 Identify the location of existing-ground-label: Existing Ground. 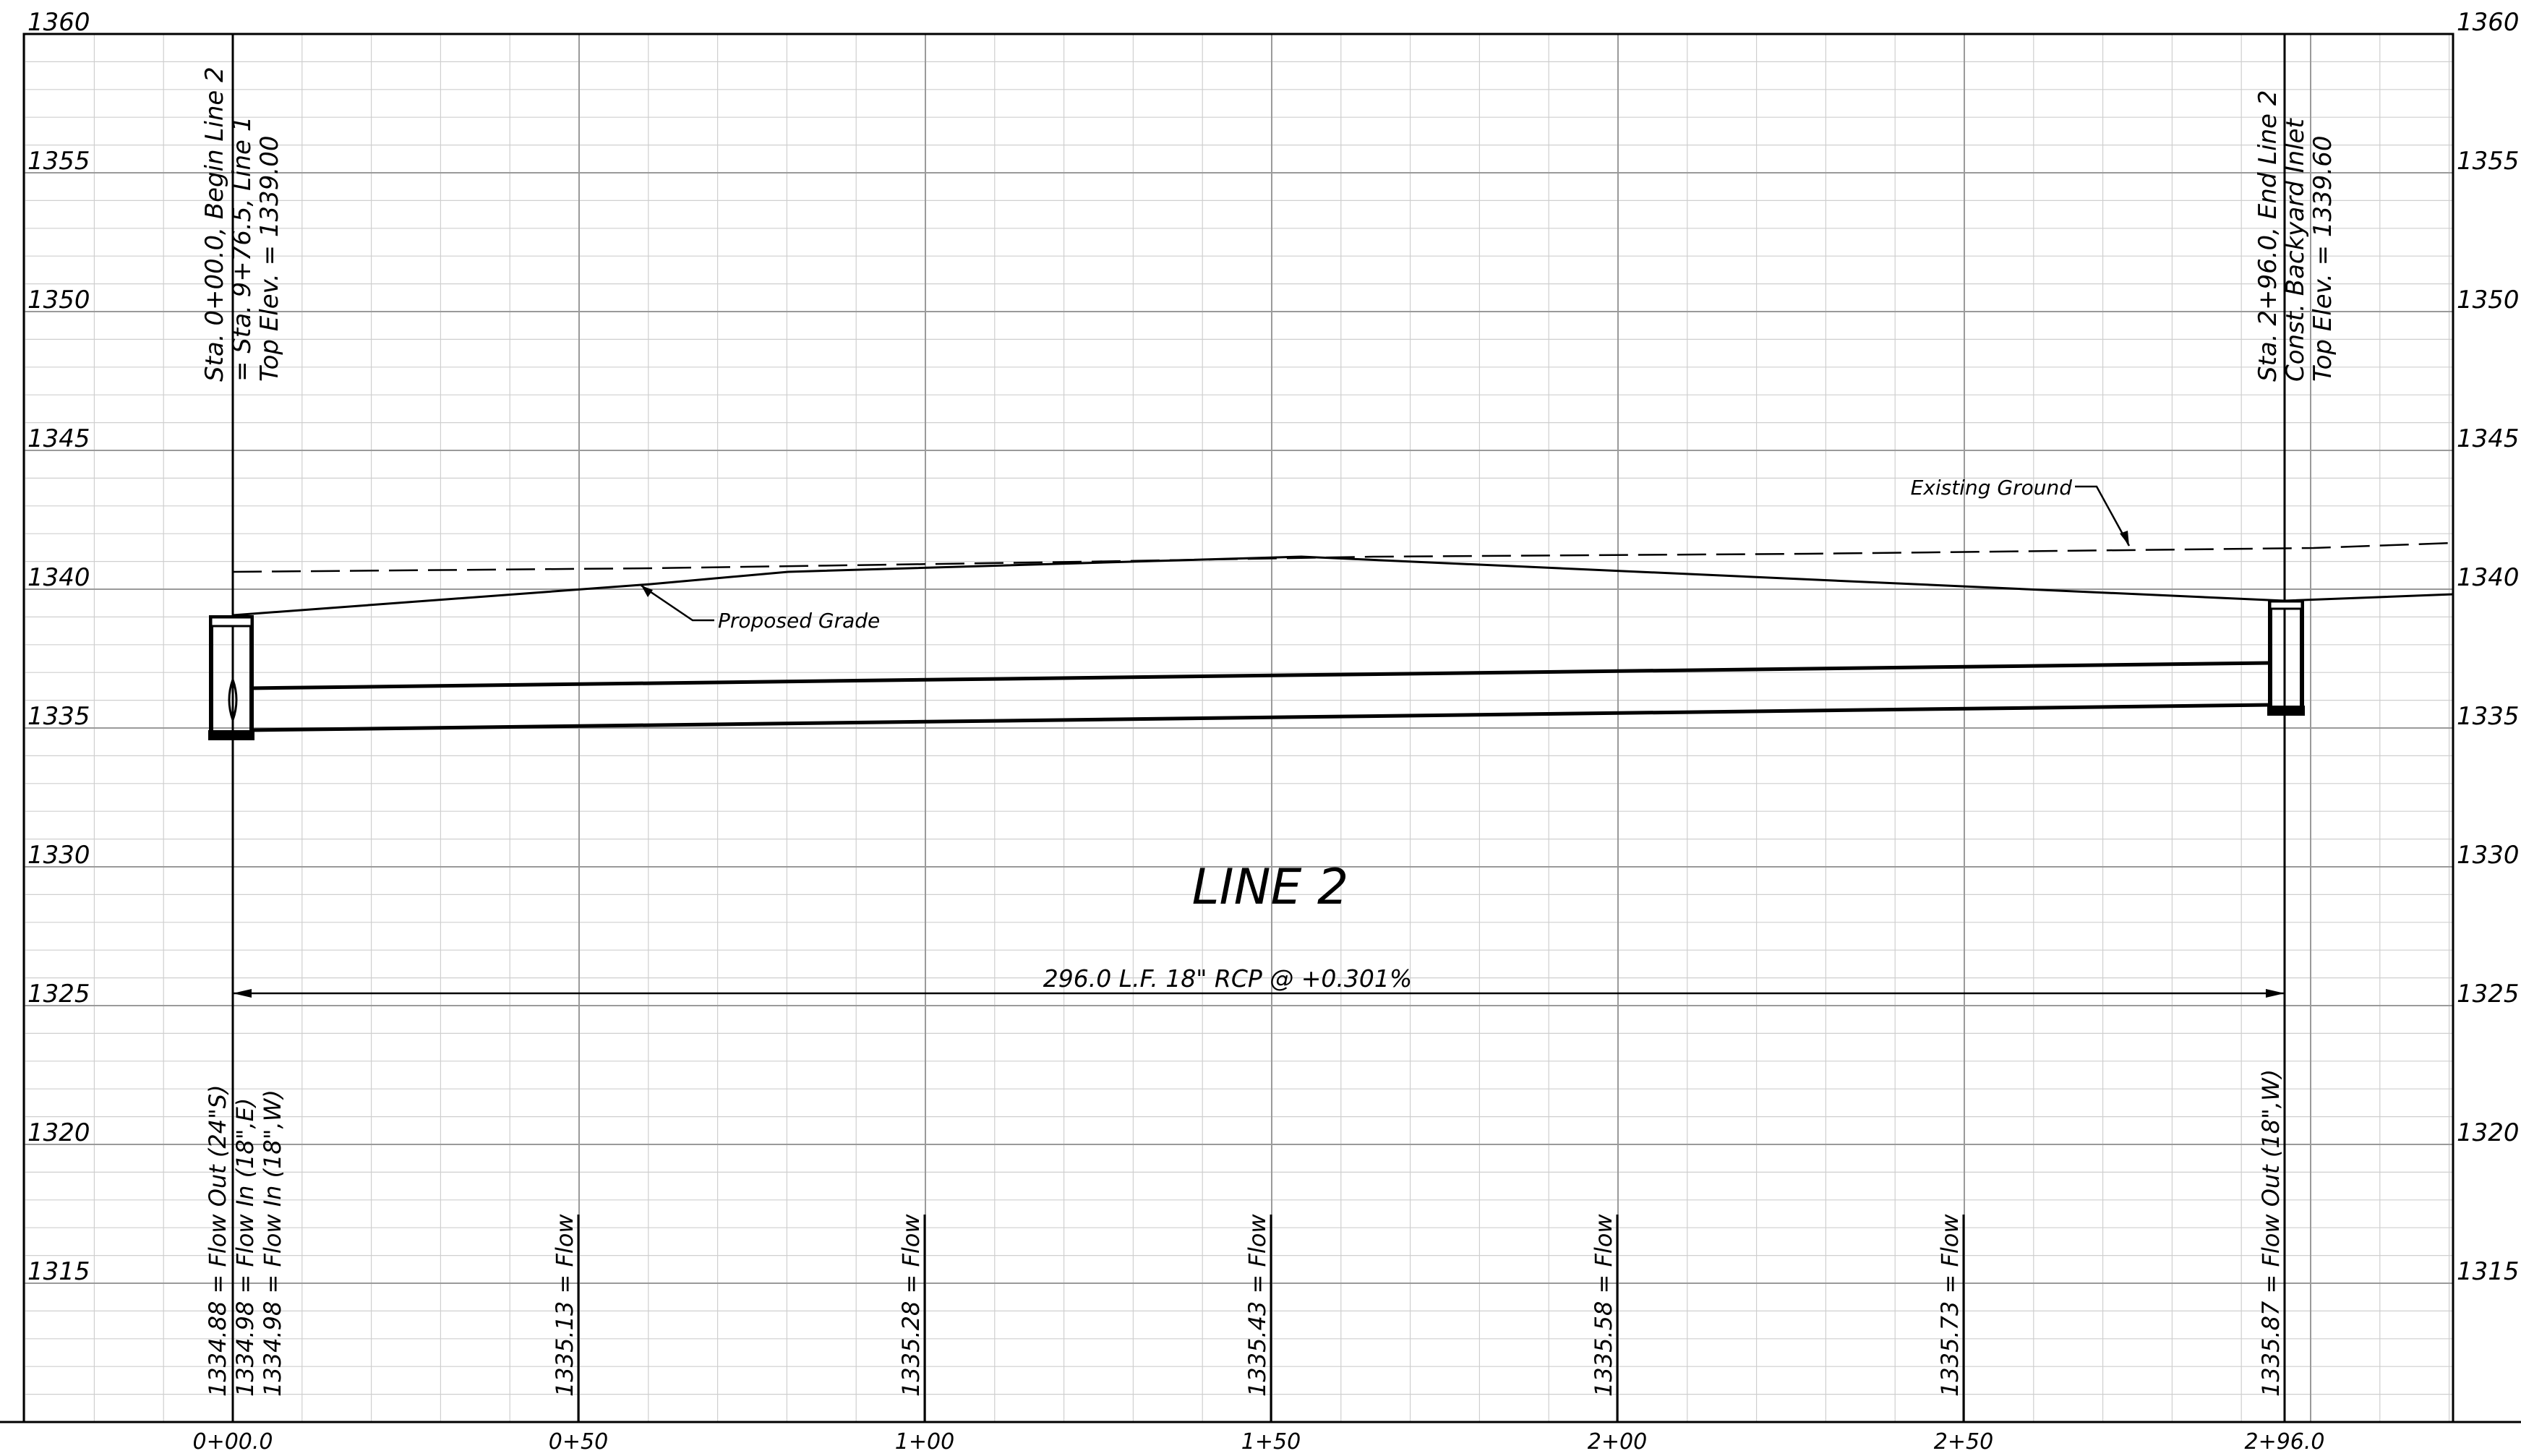
(1992, 488).